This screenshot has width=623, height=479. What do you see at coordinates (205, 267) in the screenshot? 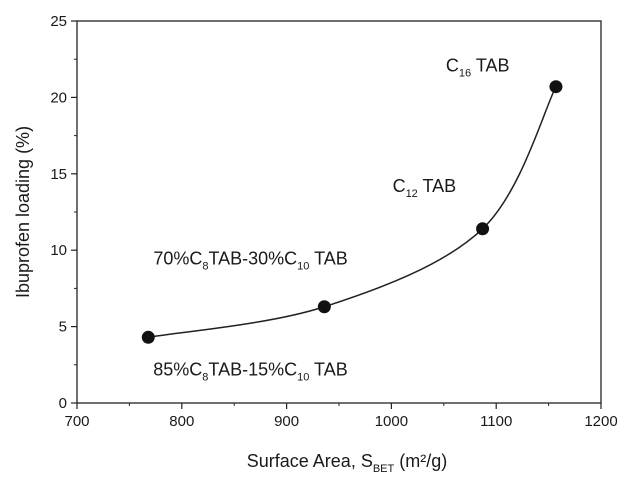
I see `annotation-1-part-1: 8` at bounding box center [205, 267].